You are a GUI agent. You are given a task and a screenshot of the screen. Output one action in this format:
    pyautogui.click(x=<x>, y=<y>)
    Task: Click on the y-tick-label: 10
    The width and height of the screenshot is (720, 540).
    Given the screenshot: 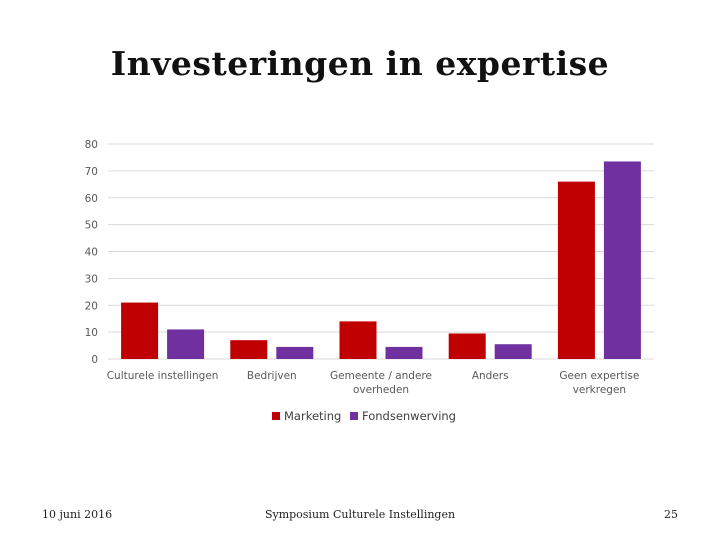 What is the action you would take?
    pyautogui.click(x=91, y=333)
    